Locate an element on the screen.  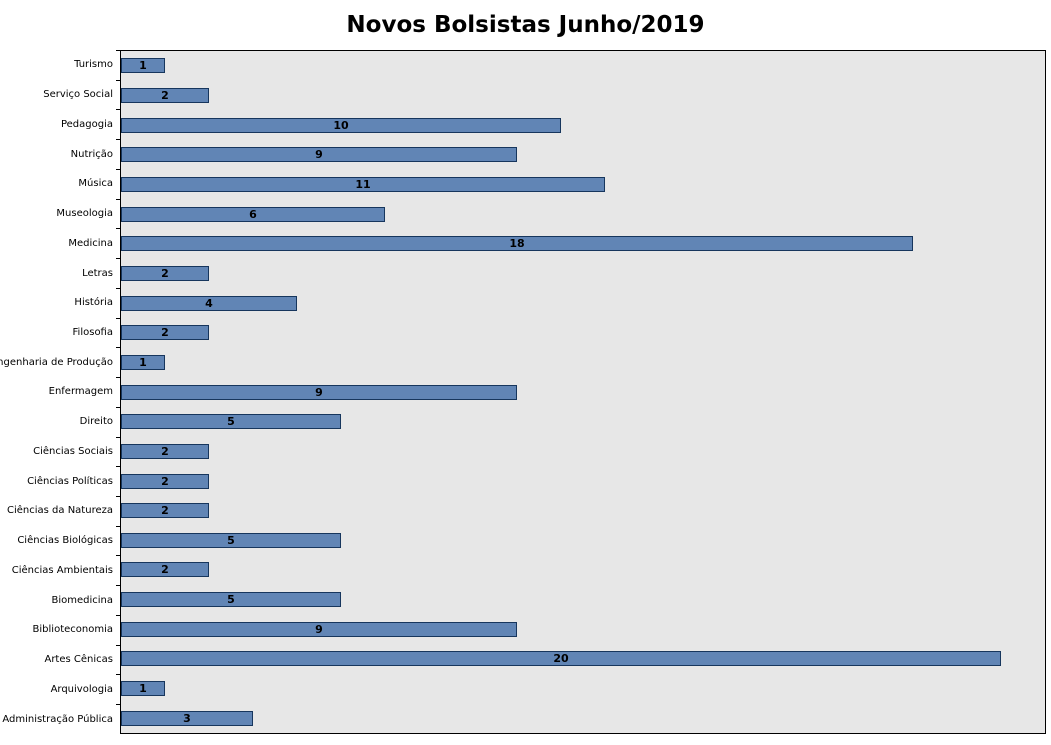
bar: 6 is located at coordinates (253, 214).